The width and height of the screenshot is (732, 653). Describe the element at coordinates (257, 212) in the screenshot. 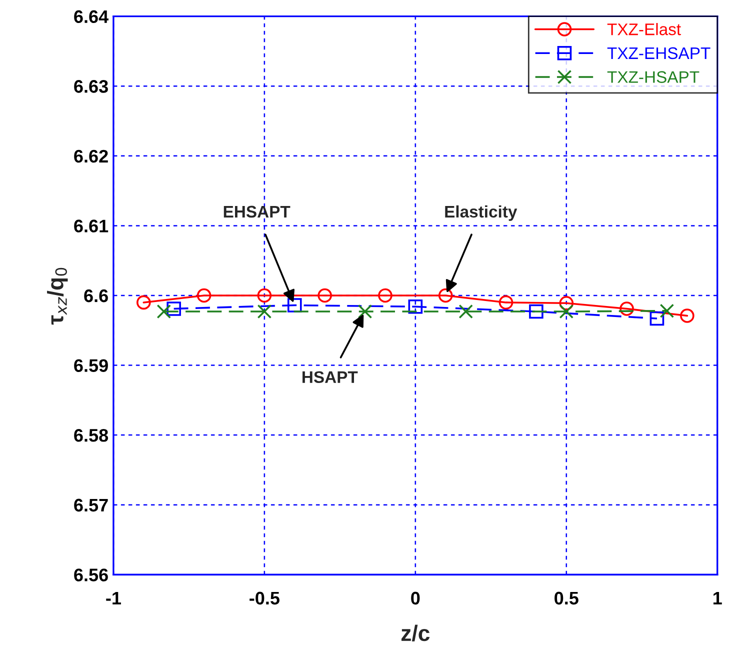

I see `annotation: EHSAPT` at that location.